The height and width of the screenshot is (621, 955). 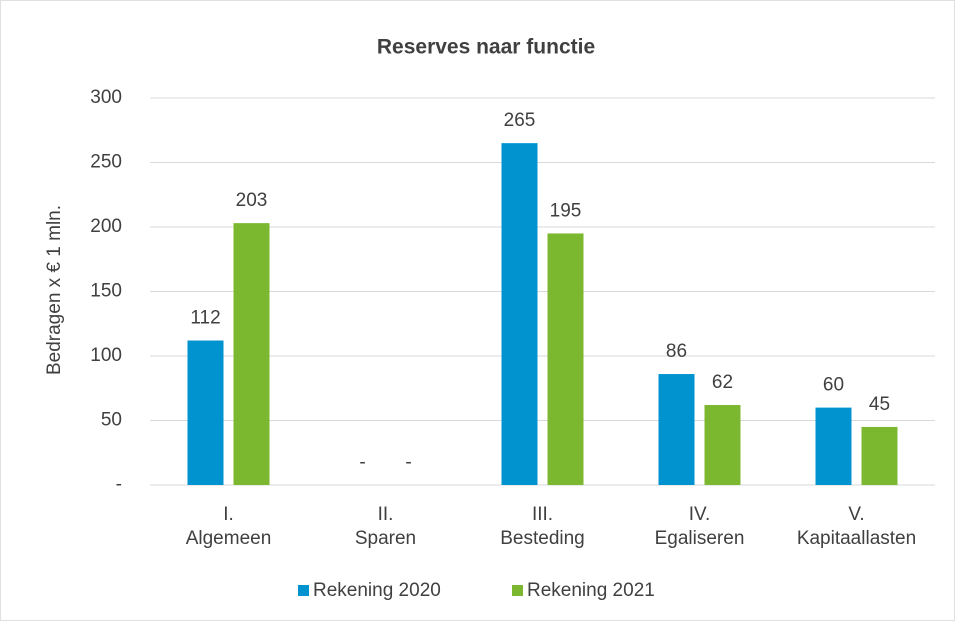 What do you see at coordinates (591, 590) in the screenshot?
I see `legend-label: Rekening 2021` at bounding box center [591, 590].